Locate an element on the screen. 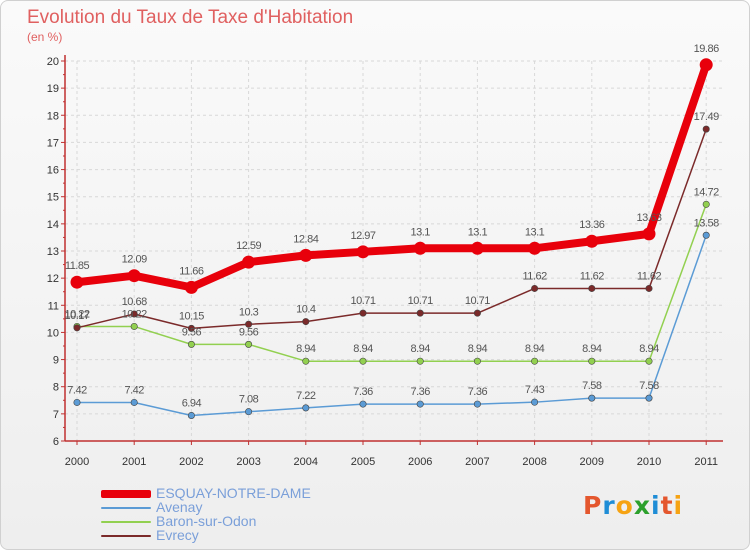 This screenshot has height=550, width=750. y-tick-label: 10 is located at coordinates (53, 333).